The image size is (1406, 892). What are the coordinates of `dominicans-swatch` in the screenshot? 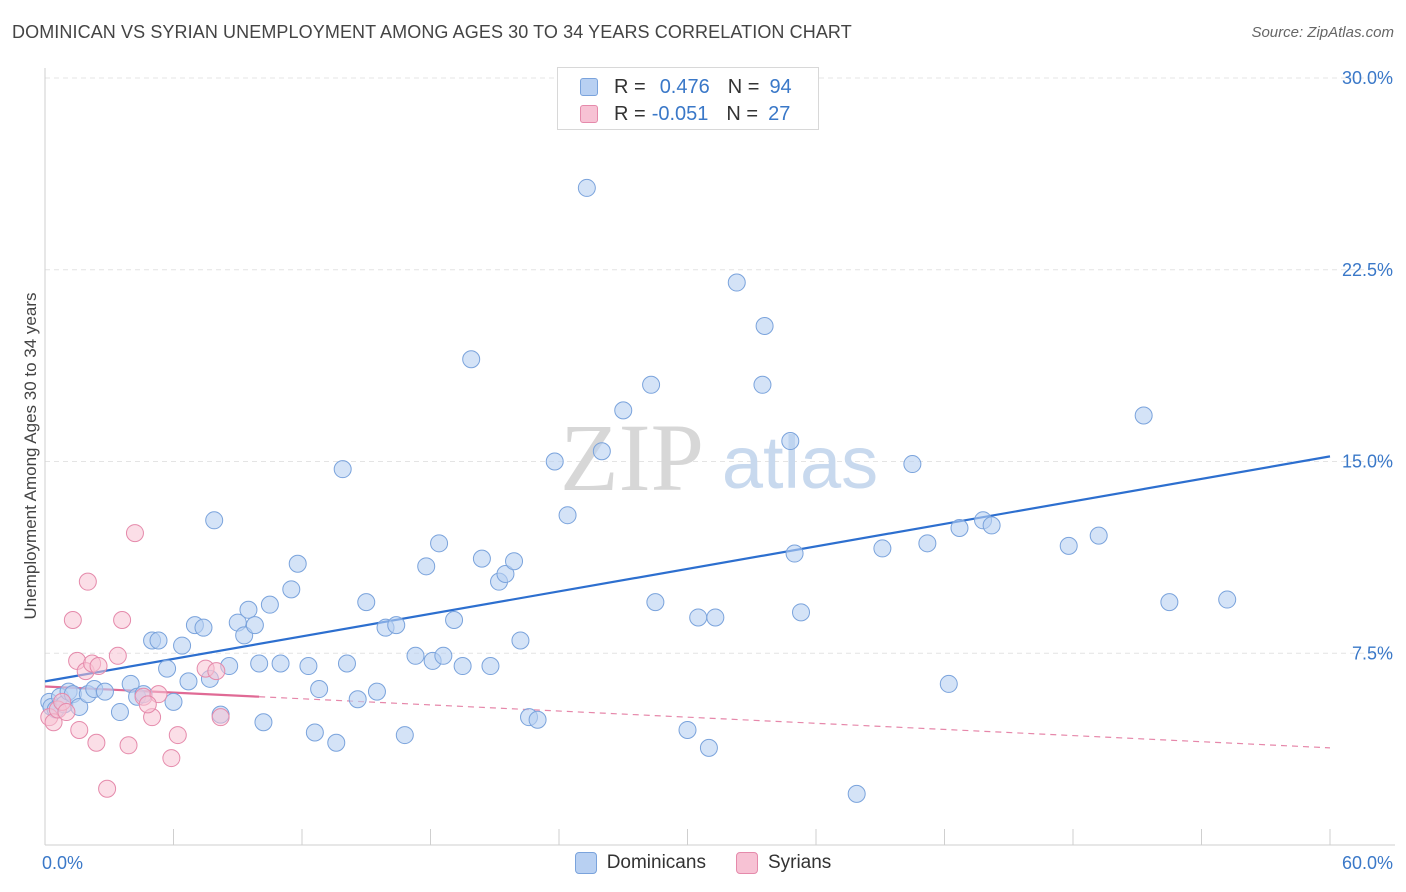 It's located at (589, 87).